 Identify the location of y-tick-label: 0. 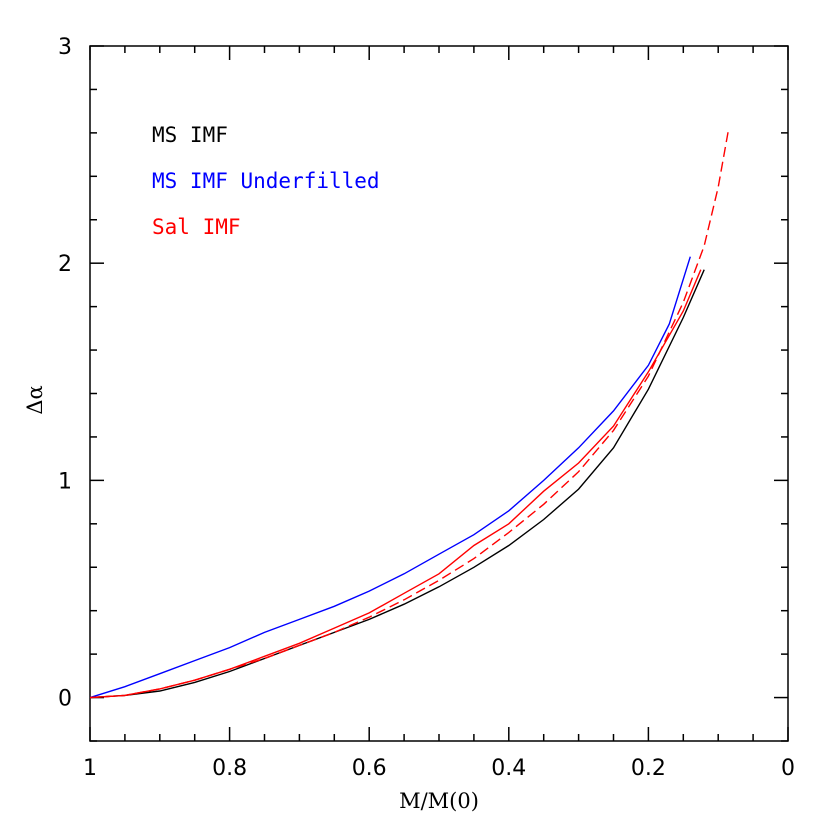
(65, 699).